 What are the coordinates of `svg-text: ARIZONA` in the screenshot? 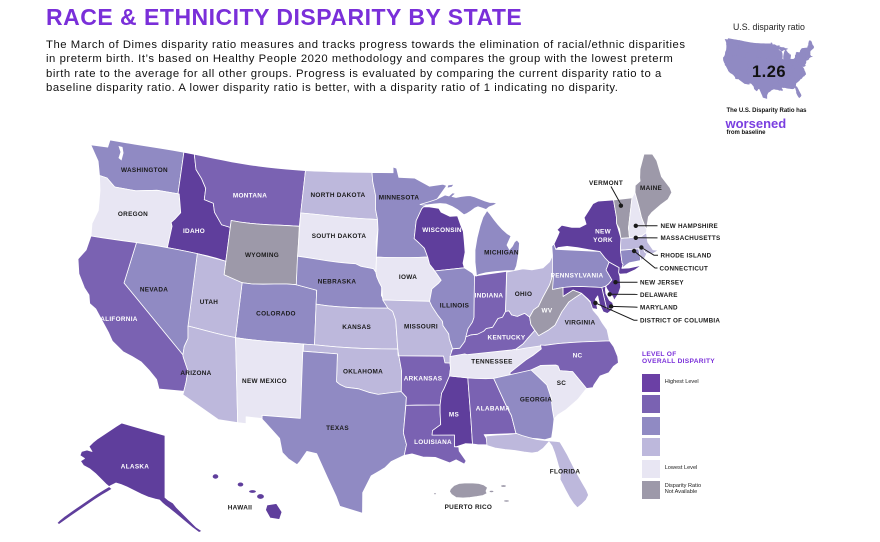 It's located at (195, 373).